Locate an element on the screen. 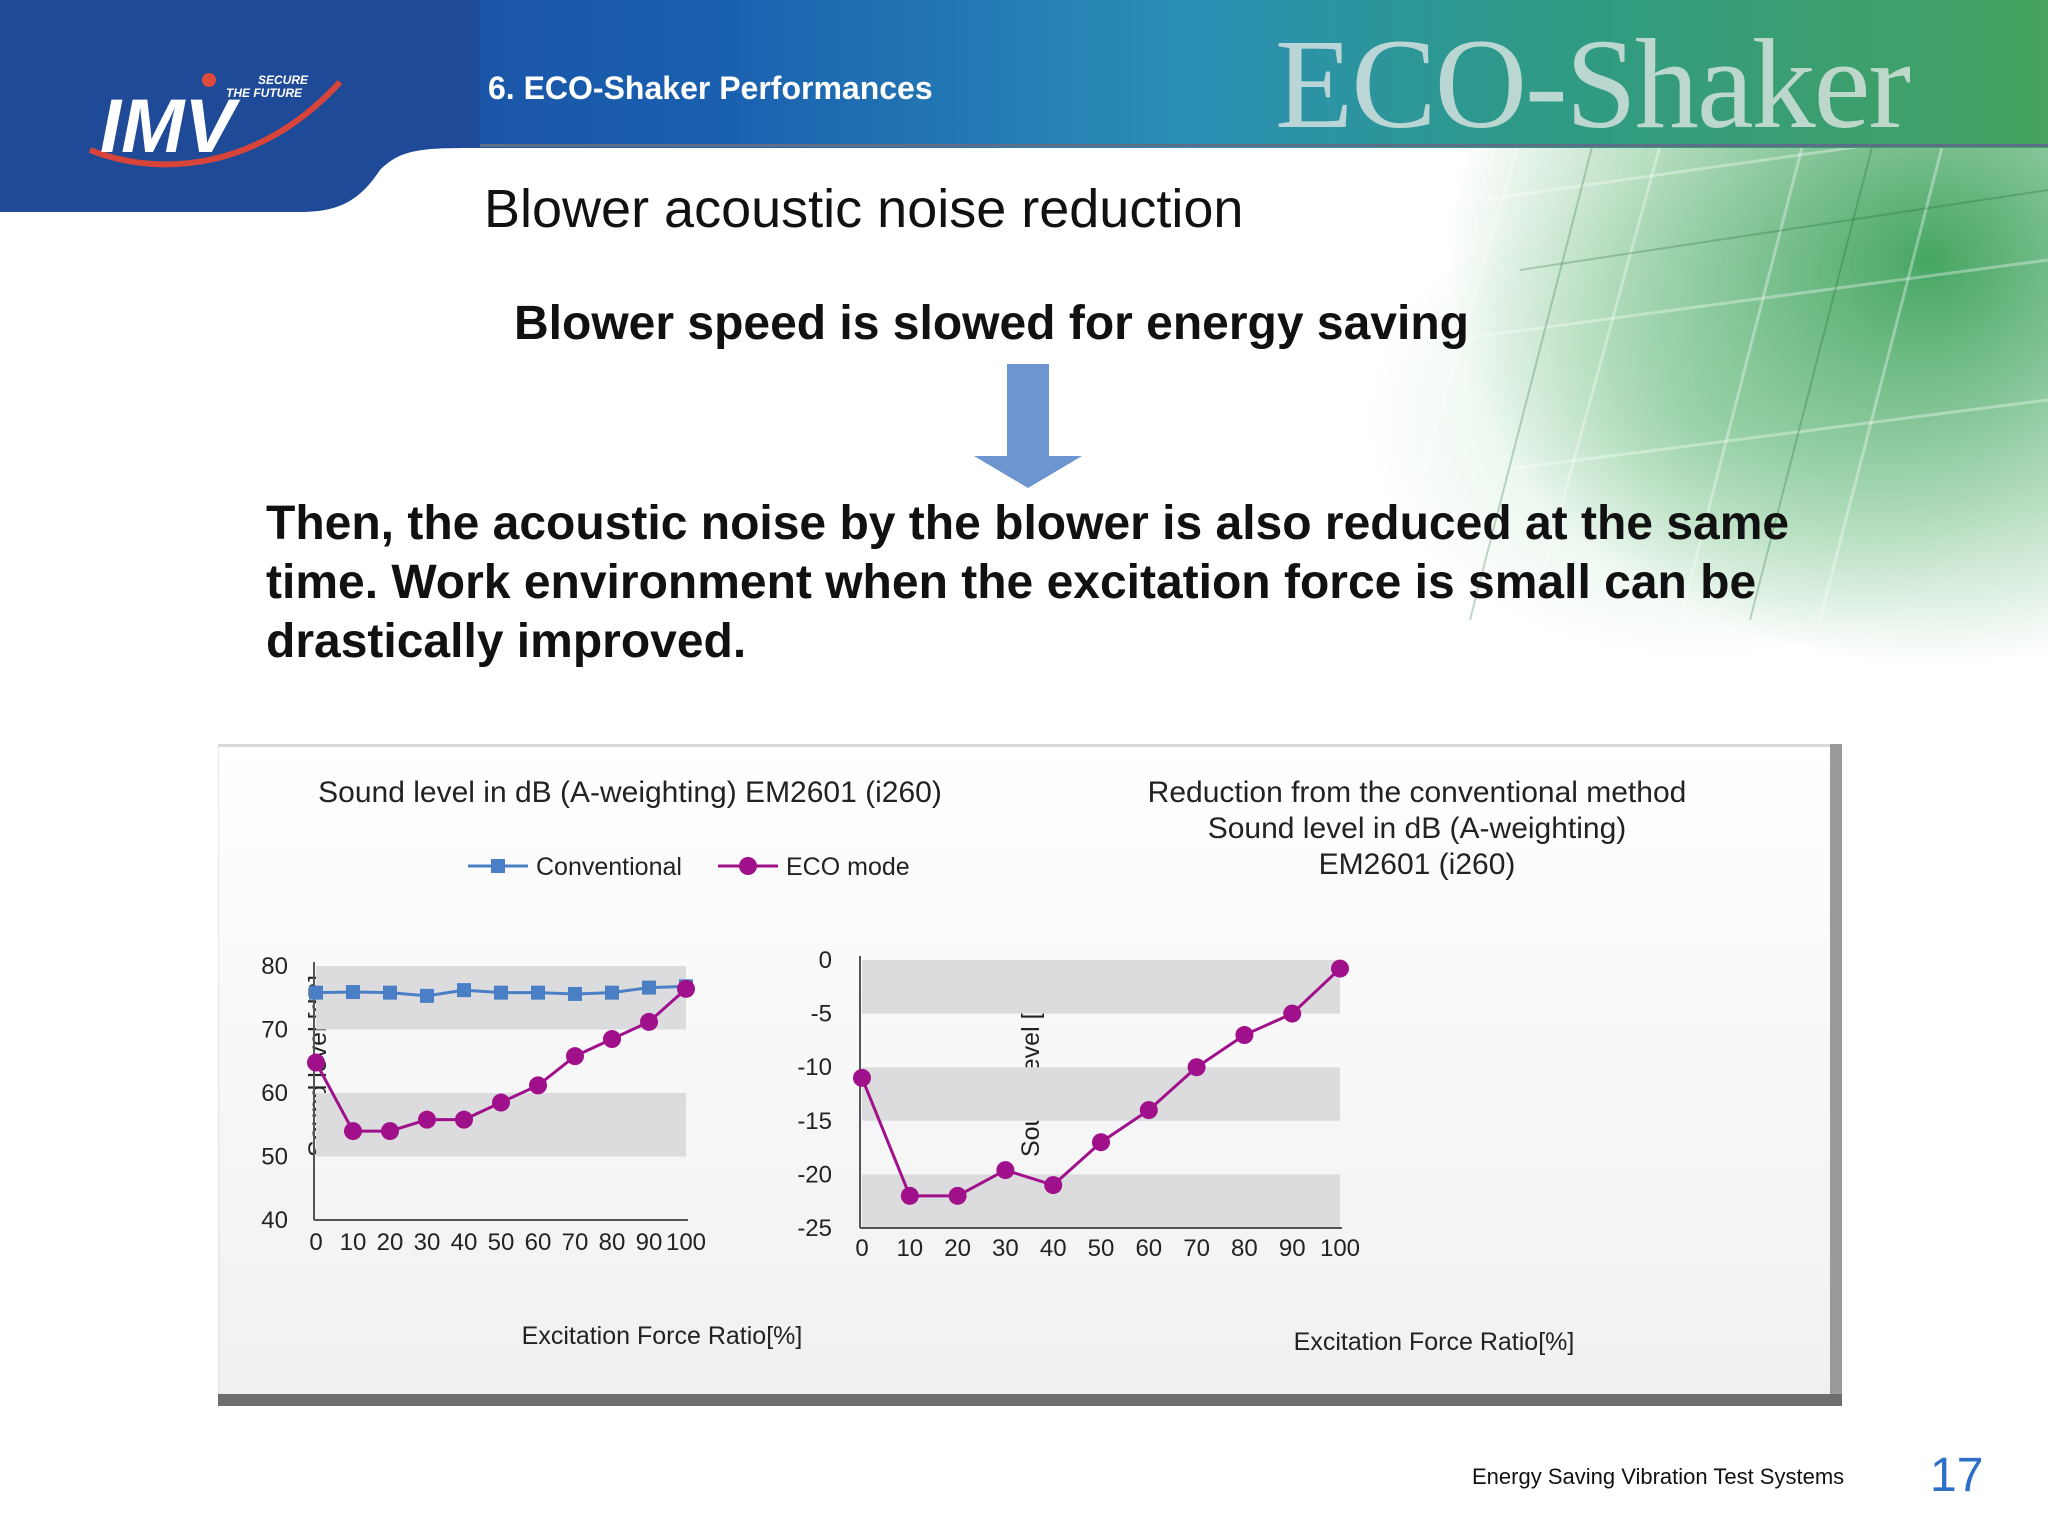  chart-panel-top-edge is located at coordinates (1029, 745).